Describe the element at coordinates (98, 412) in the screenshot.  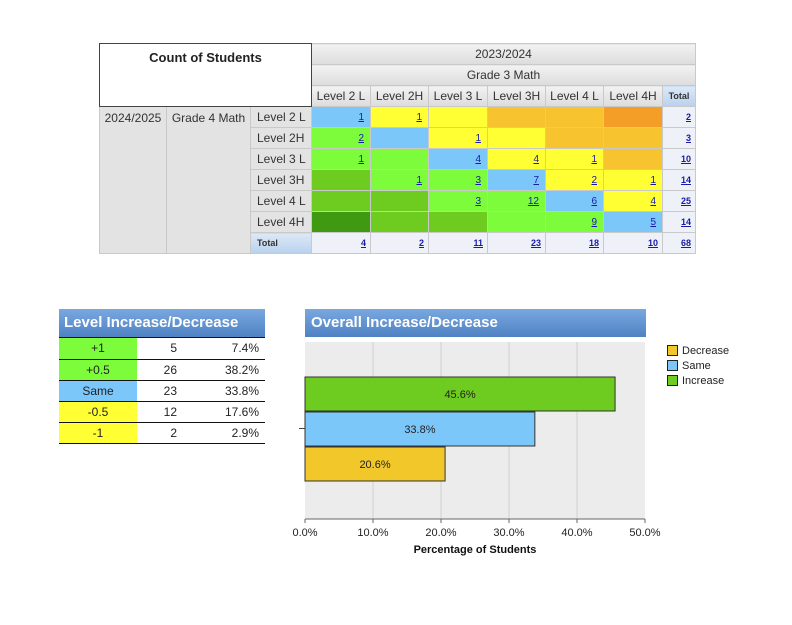
I see `level-change-label: -0.5` at that location.